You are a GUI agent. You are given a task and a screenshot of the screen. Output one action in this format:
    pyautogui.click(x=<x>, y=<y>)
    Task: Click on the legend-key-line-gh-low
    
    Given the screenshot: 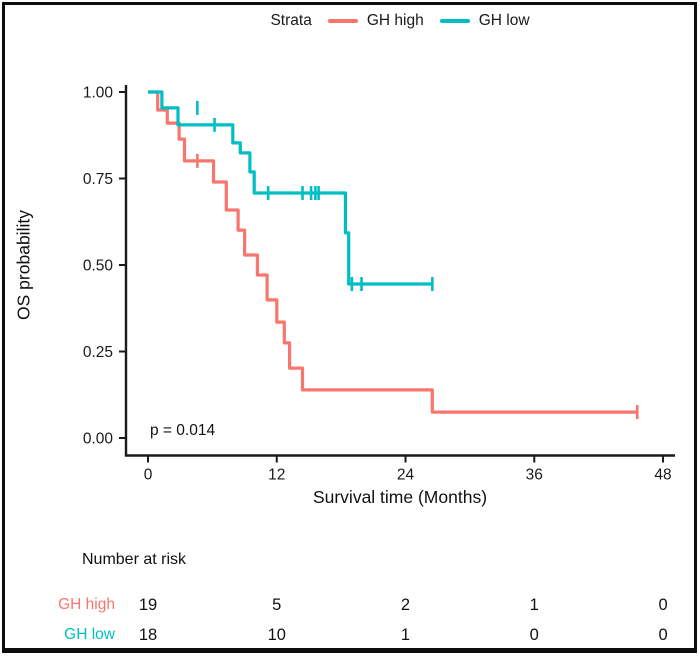 What is the action you would take?
    pyautogui.click(x=454, y=21)
    